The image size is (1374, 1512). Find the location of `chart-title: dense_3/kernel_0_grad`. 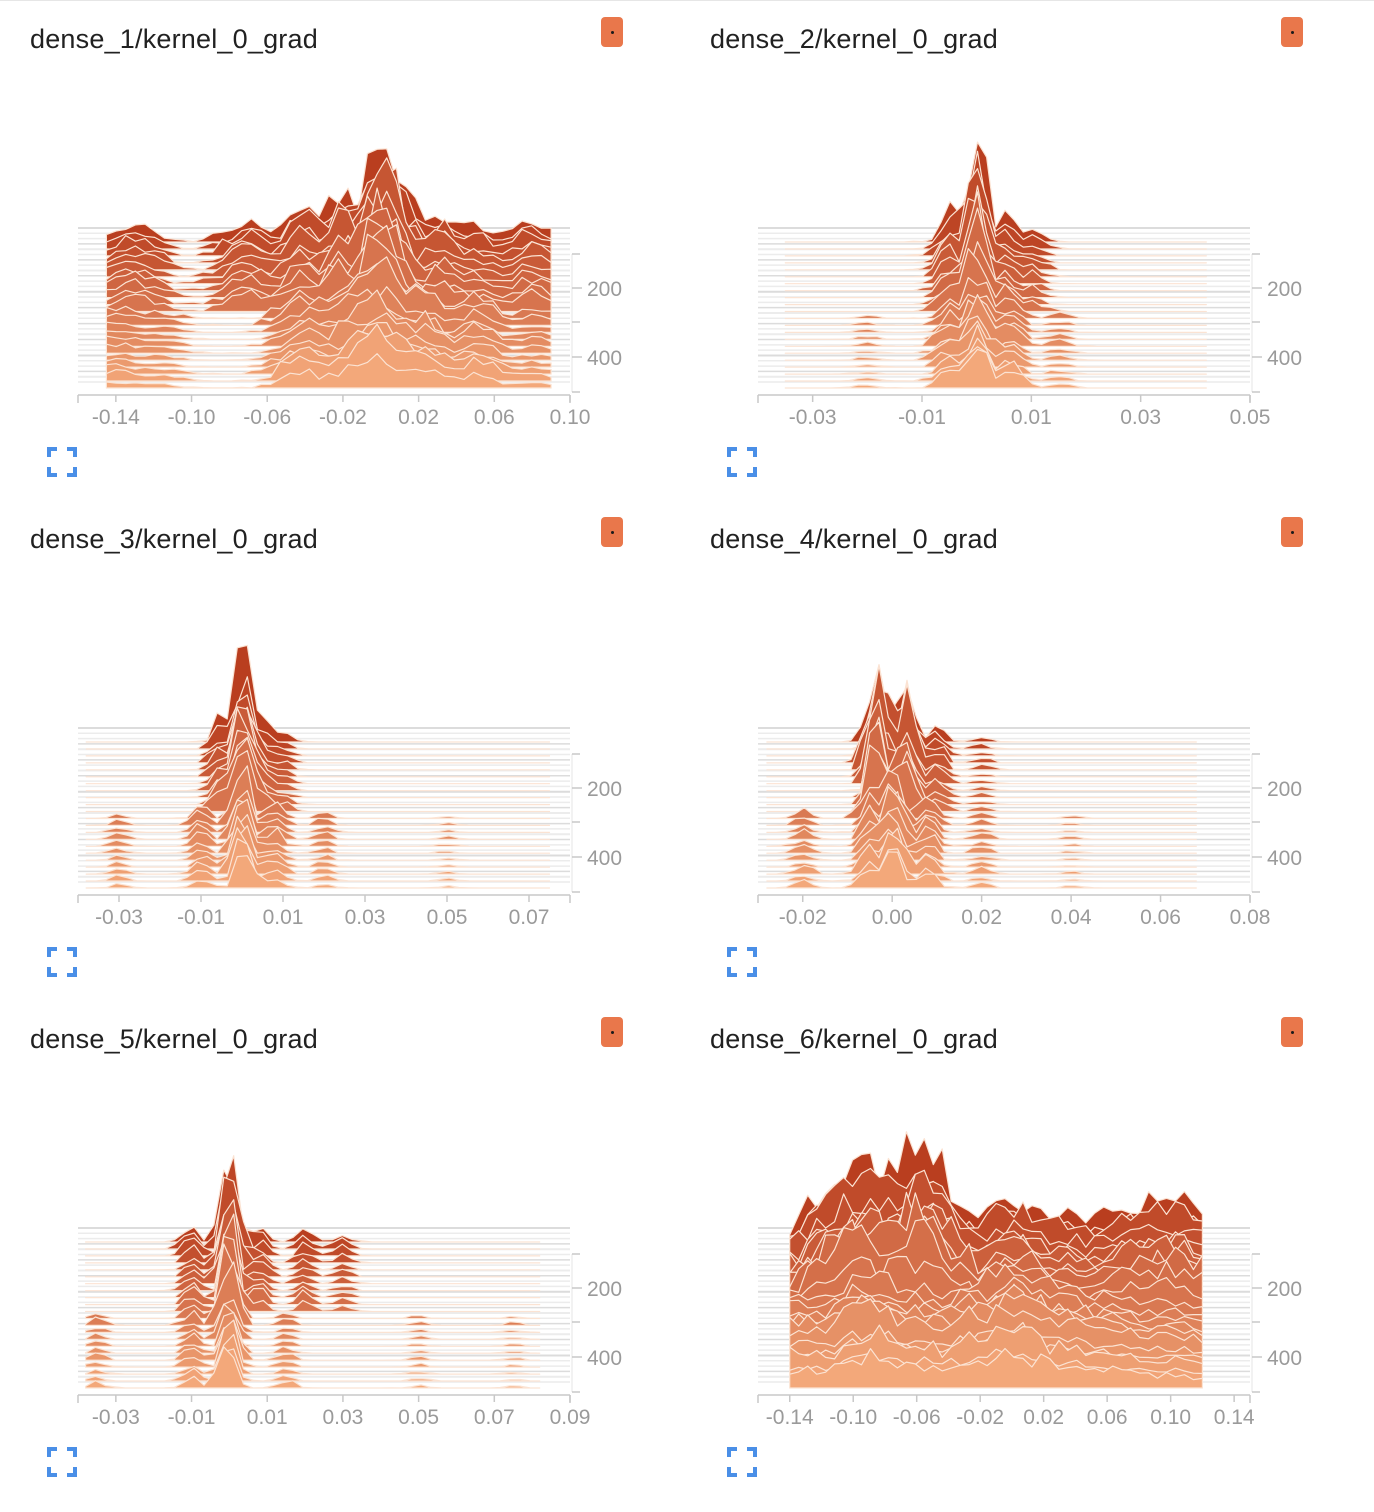

chart-title: dense_3/kernel_0_grad is located at coordinates (174, 539).